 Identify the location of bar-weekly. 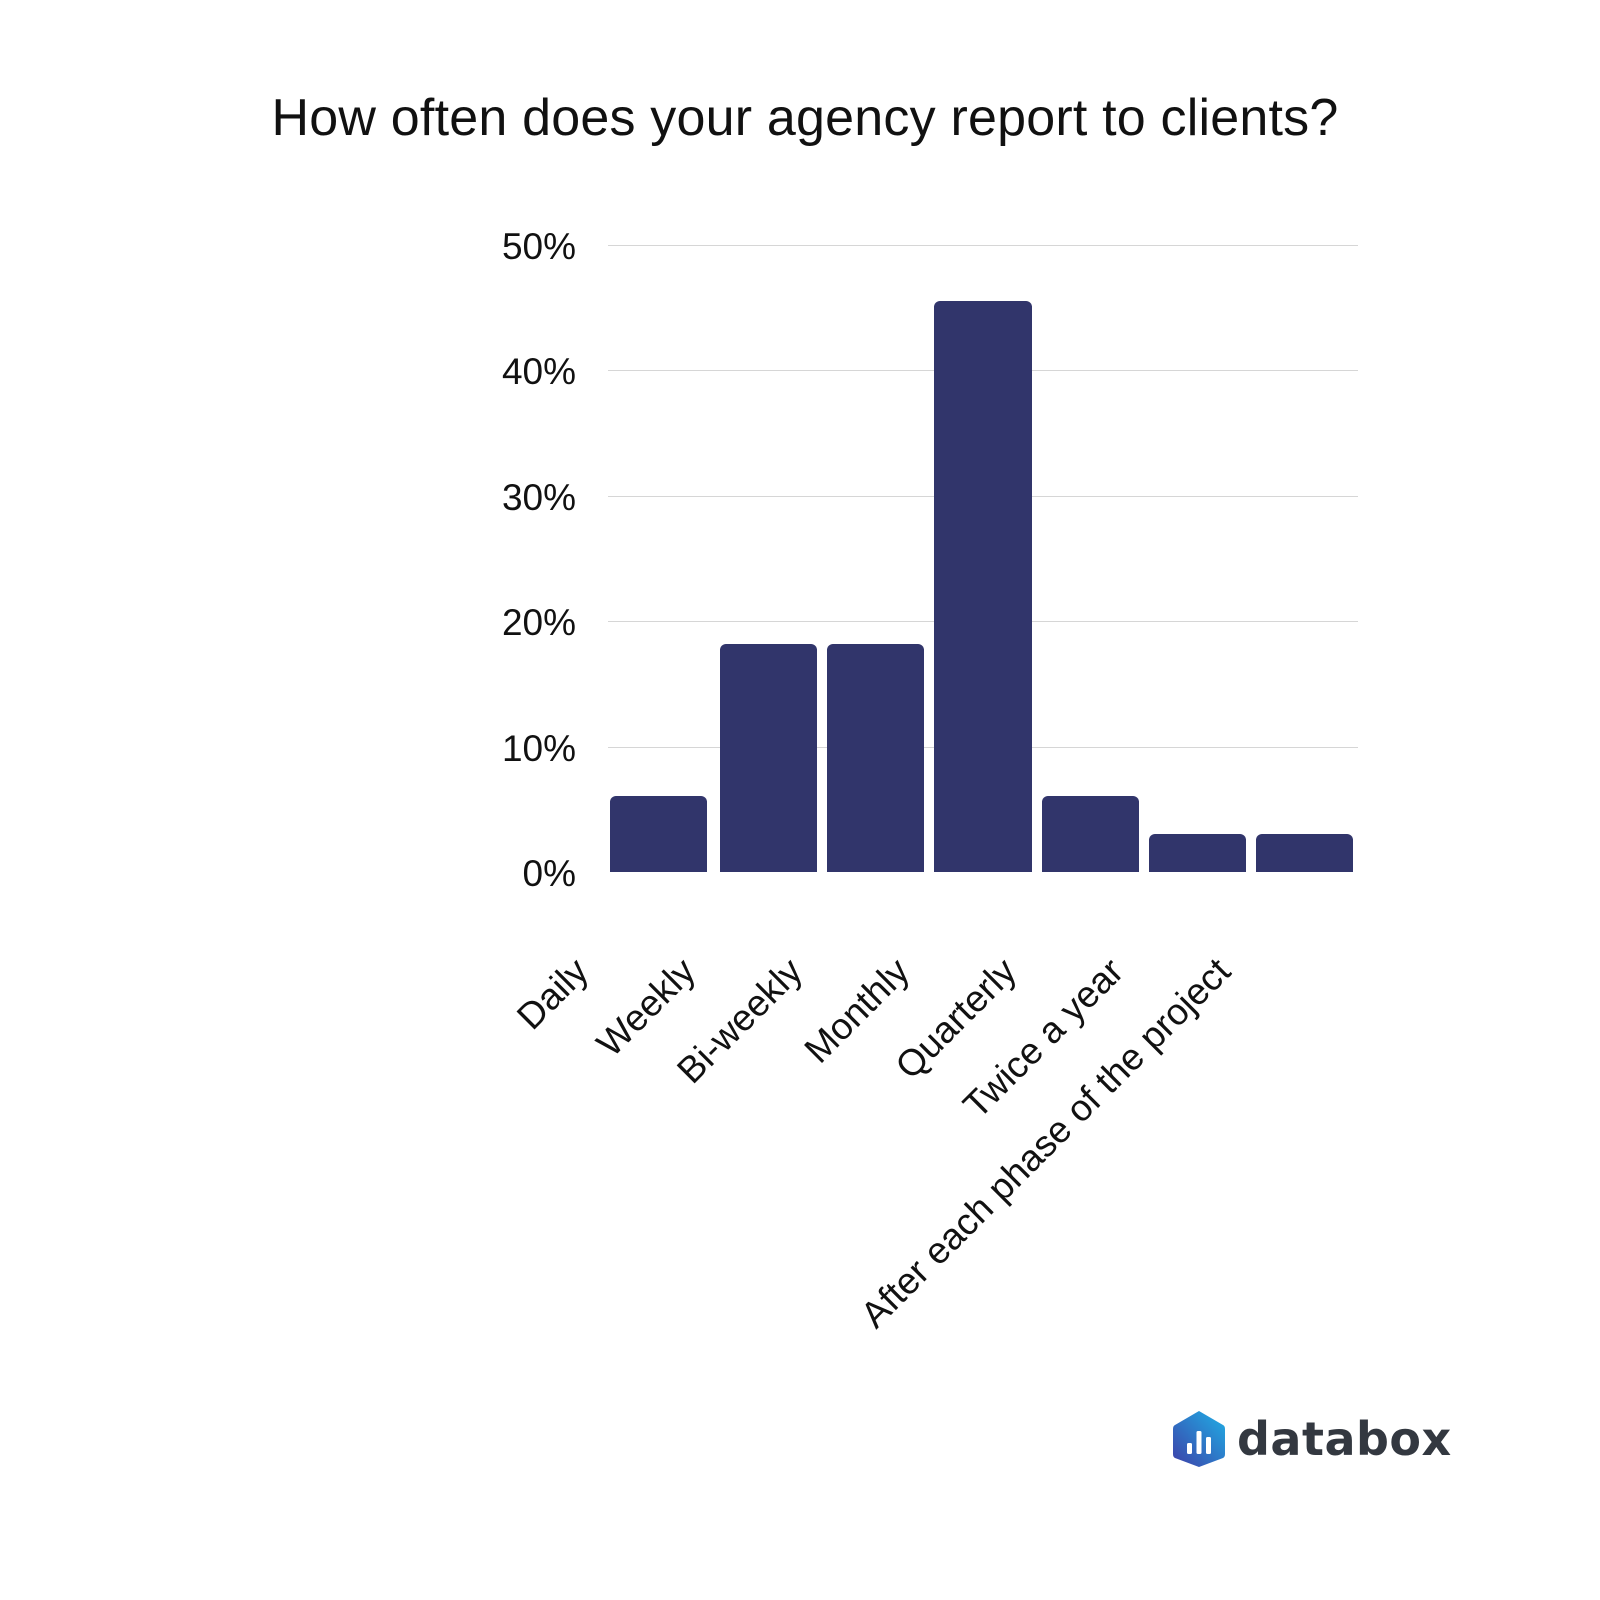
(769, 757).